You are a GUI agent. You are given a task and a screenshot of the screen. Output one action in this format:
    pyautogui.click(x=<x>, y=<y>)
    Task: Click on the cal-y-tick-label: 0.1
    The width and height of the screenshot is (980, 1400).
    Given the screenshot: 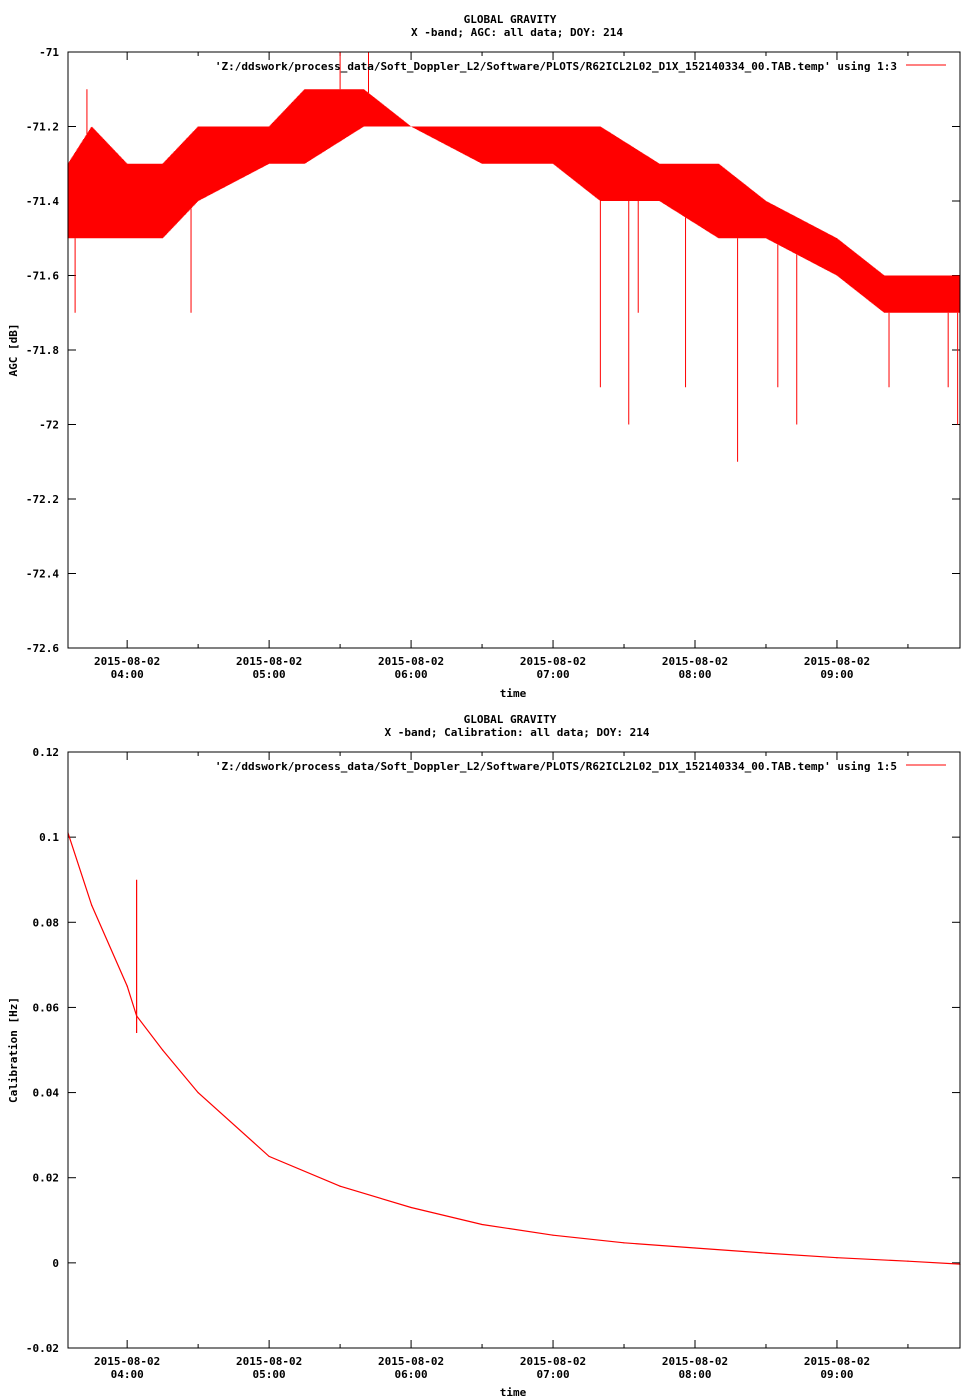 What is the action you would take?
    pyautogui.click(x=49, y=837)
    